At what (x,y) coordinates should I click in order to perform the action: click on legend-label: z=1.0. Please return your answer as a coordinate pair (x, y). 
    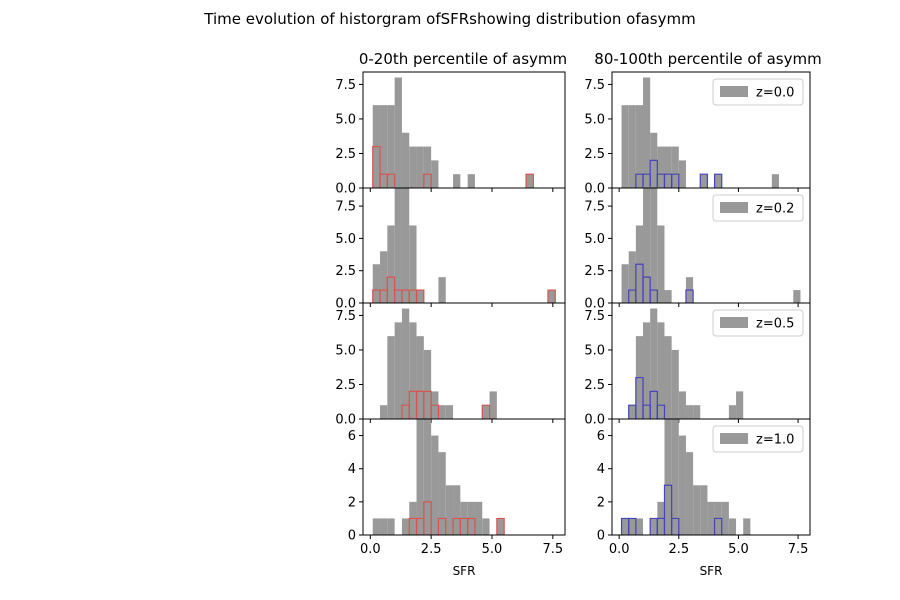
    Looking at the image, I should click on (775, 440).